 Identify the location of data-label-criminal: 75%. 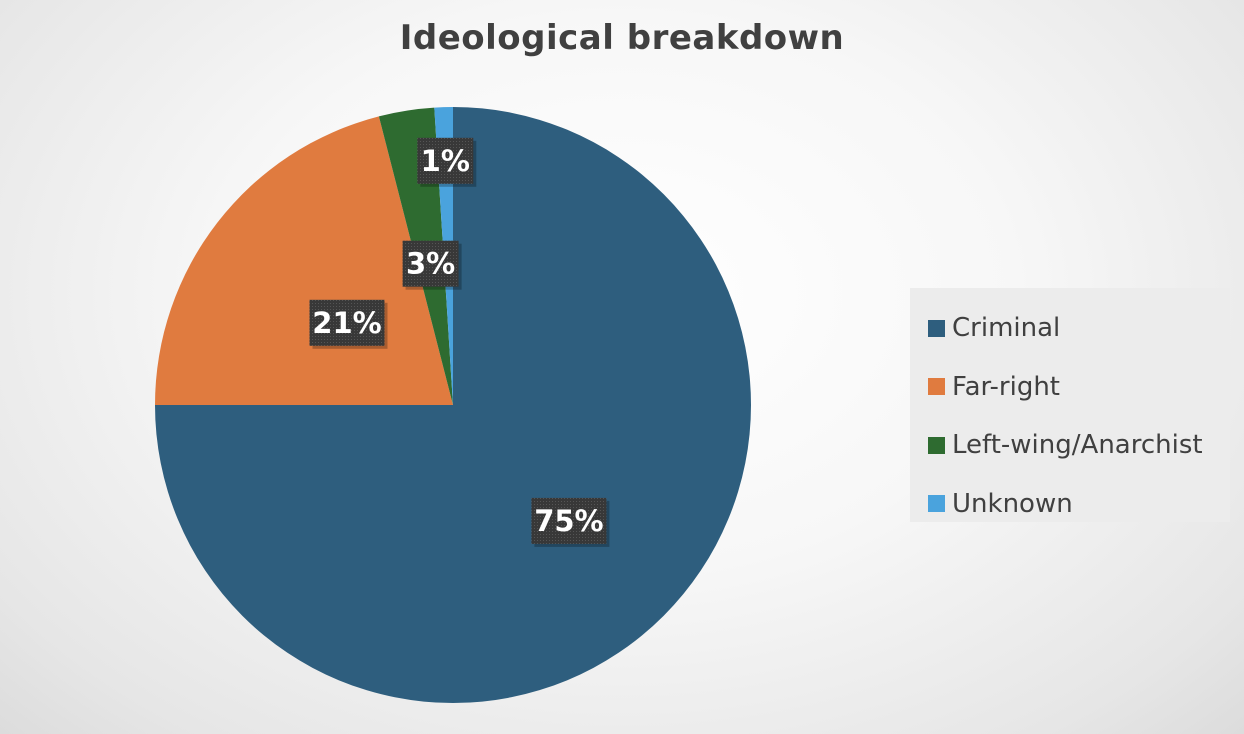
(570, 522).